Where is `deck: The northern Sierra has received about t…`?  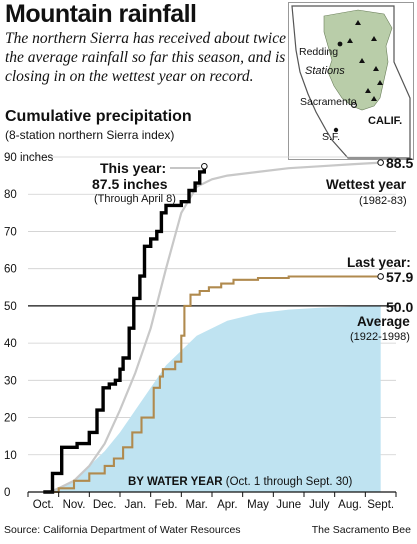 deck: The northern Sierra has received about t… is located at coordinates (145, 57).